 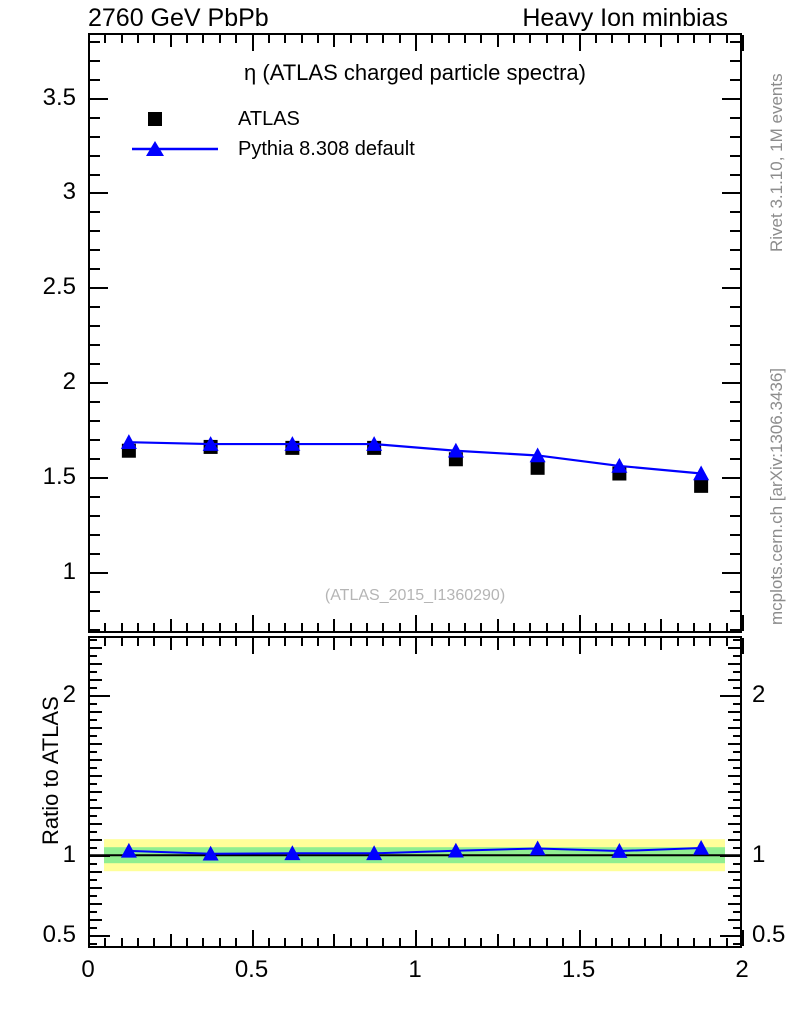 I want to click on ratio-y-axis-tick-label-right: 1, so click(x=759, y=855).